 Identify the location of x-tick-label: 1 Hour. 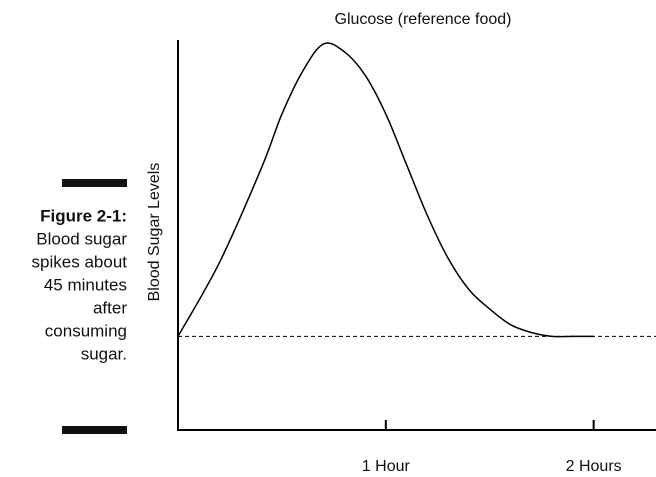
(386, 466).